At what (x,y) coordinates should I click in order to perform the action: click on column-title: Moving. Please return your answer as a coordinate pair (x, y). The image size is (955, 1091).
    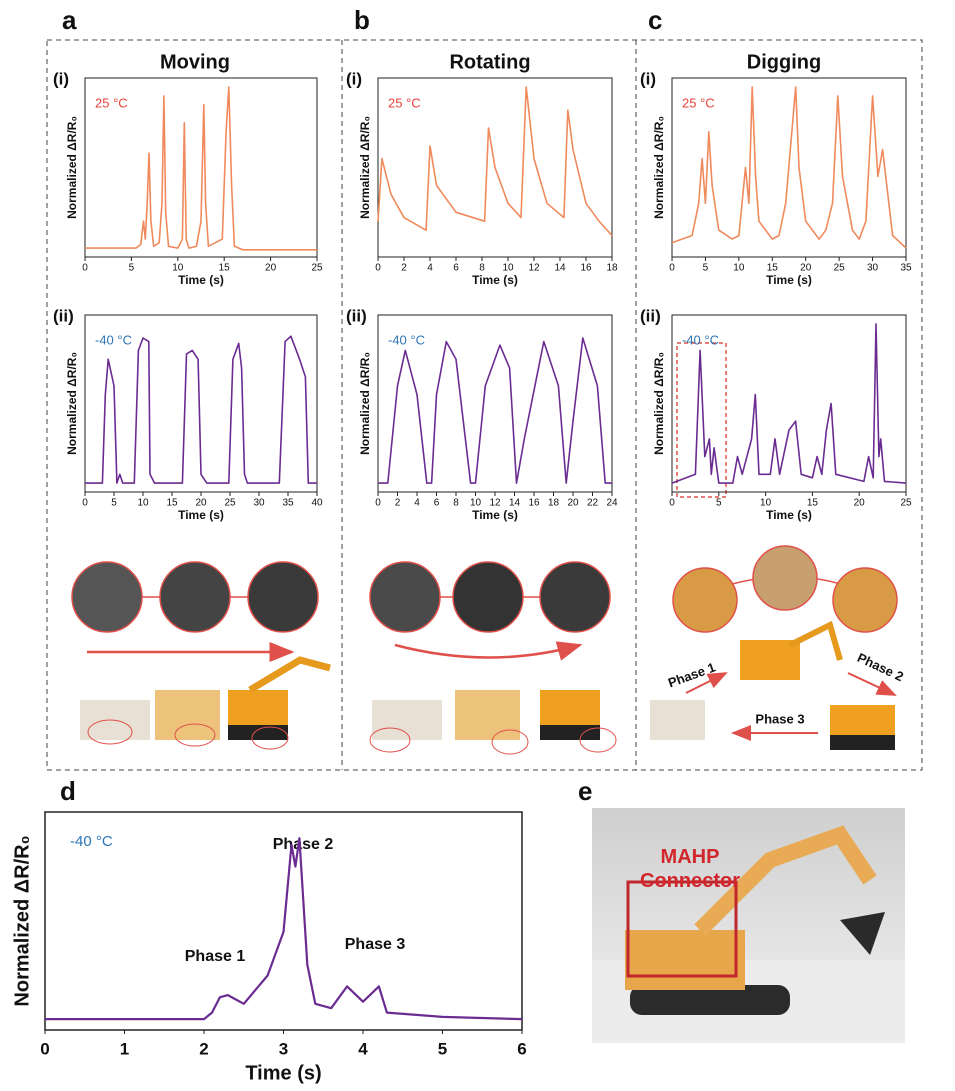
    Looking at the image, I should click on (195, 62).